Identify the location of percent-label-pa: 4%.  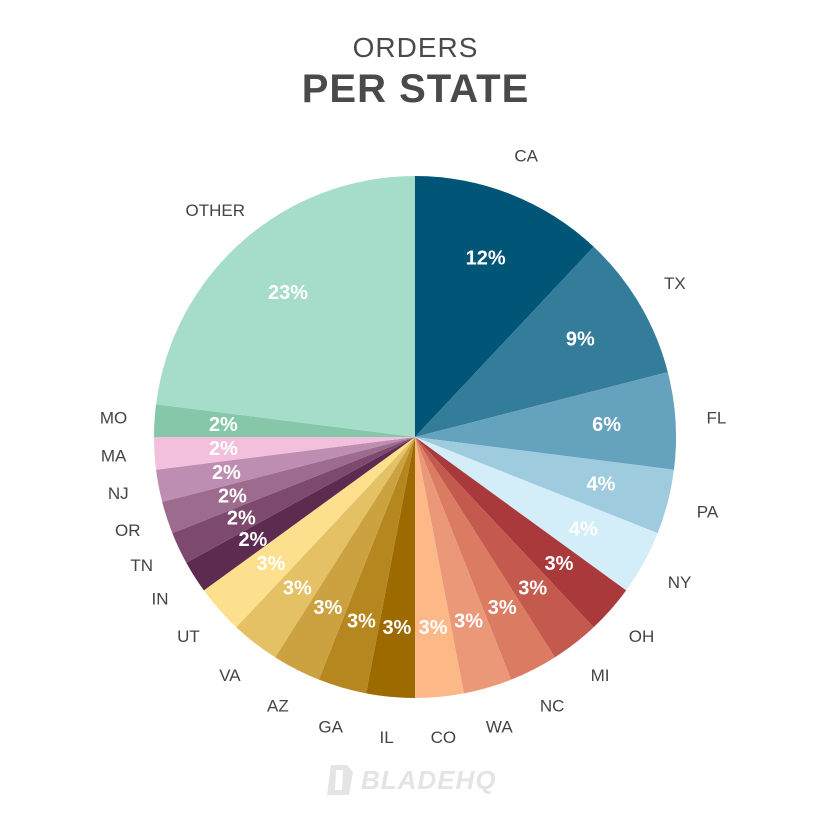
(601, 485).